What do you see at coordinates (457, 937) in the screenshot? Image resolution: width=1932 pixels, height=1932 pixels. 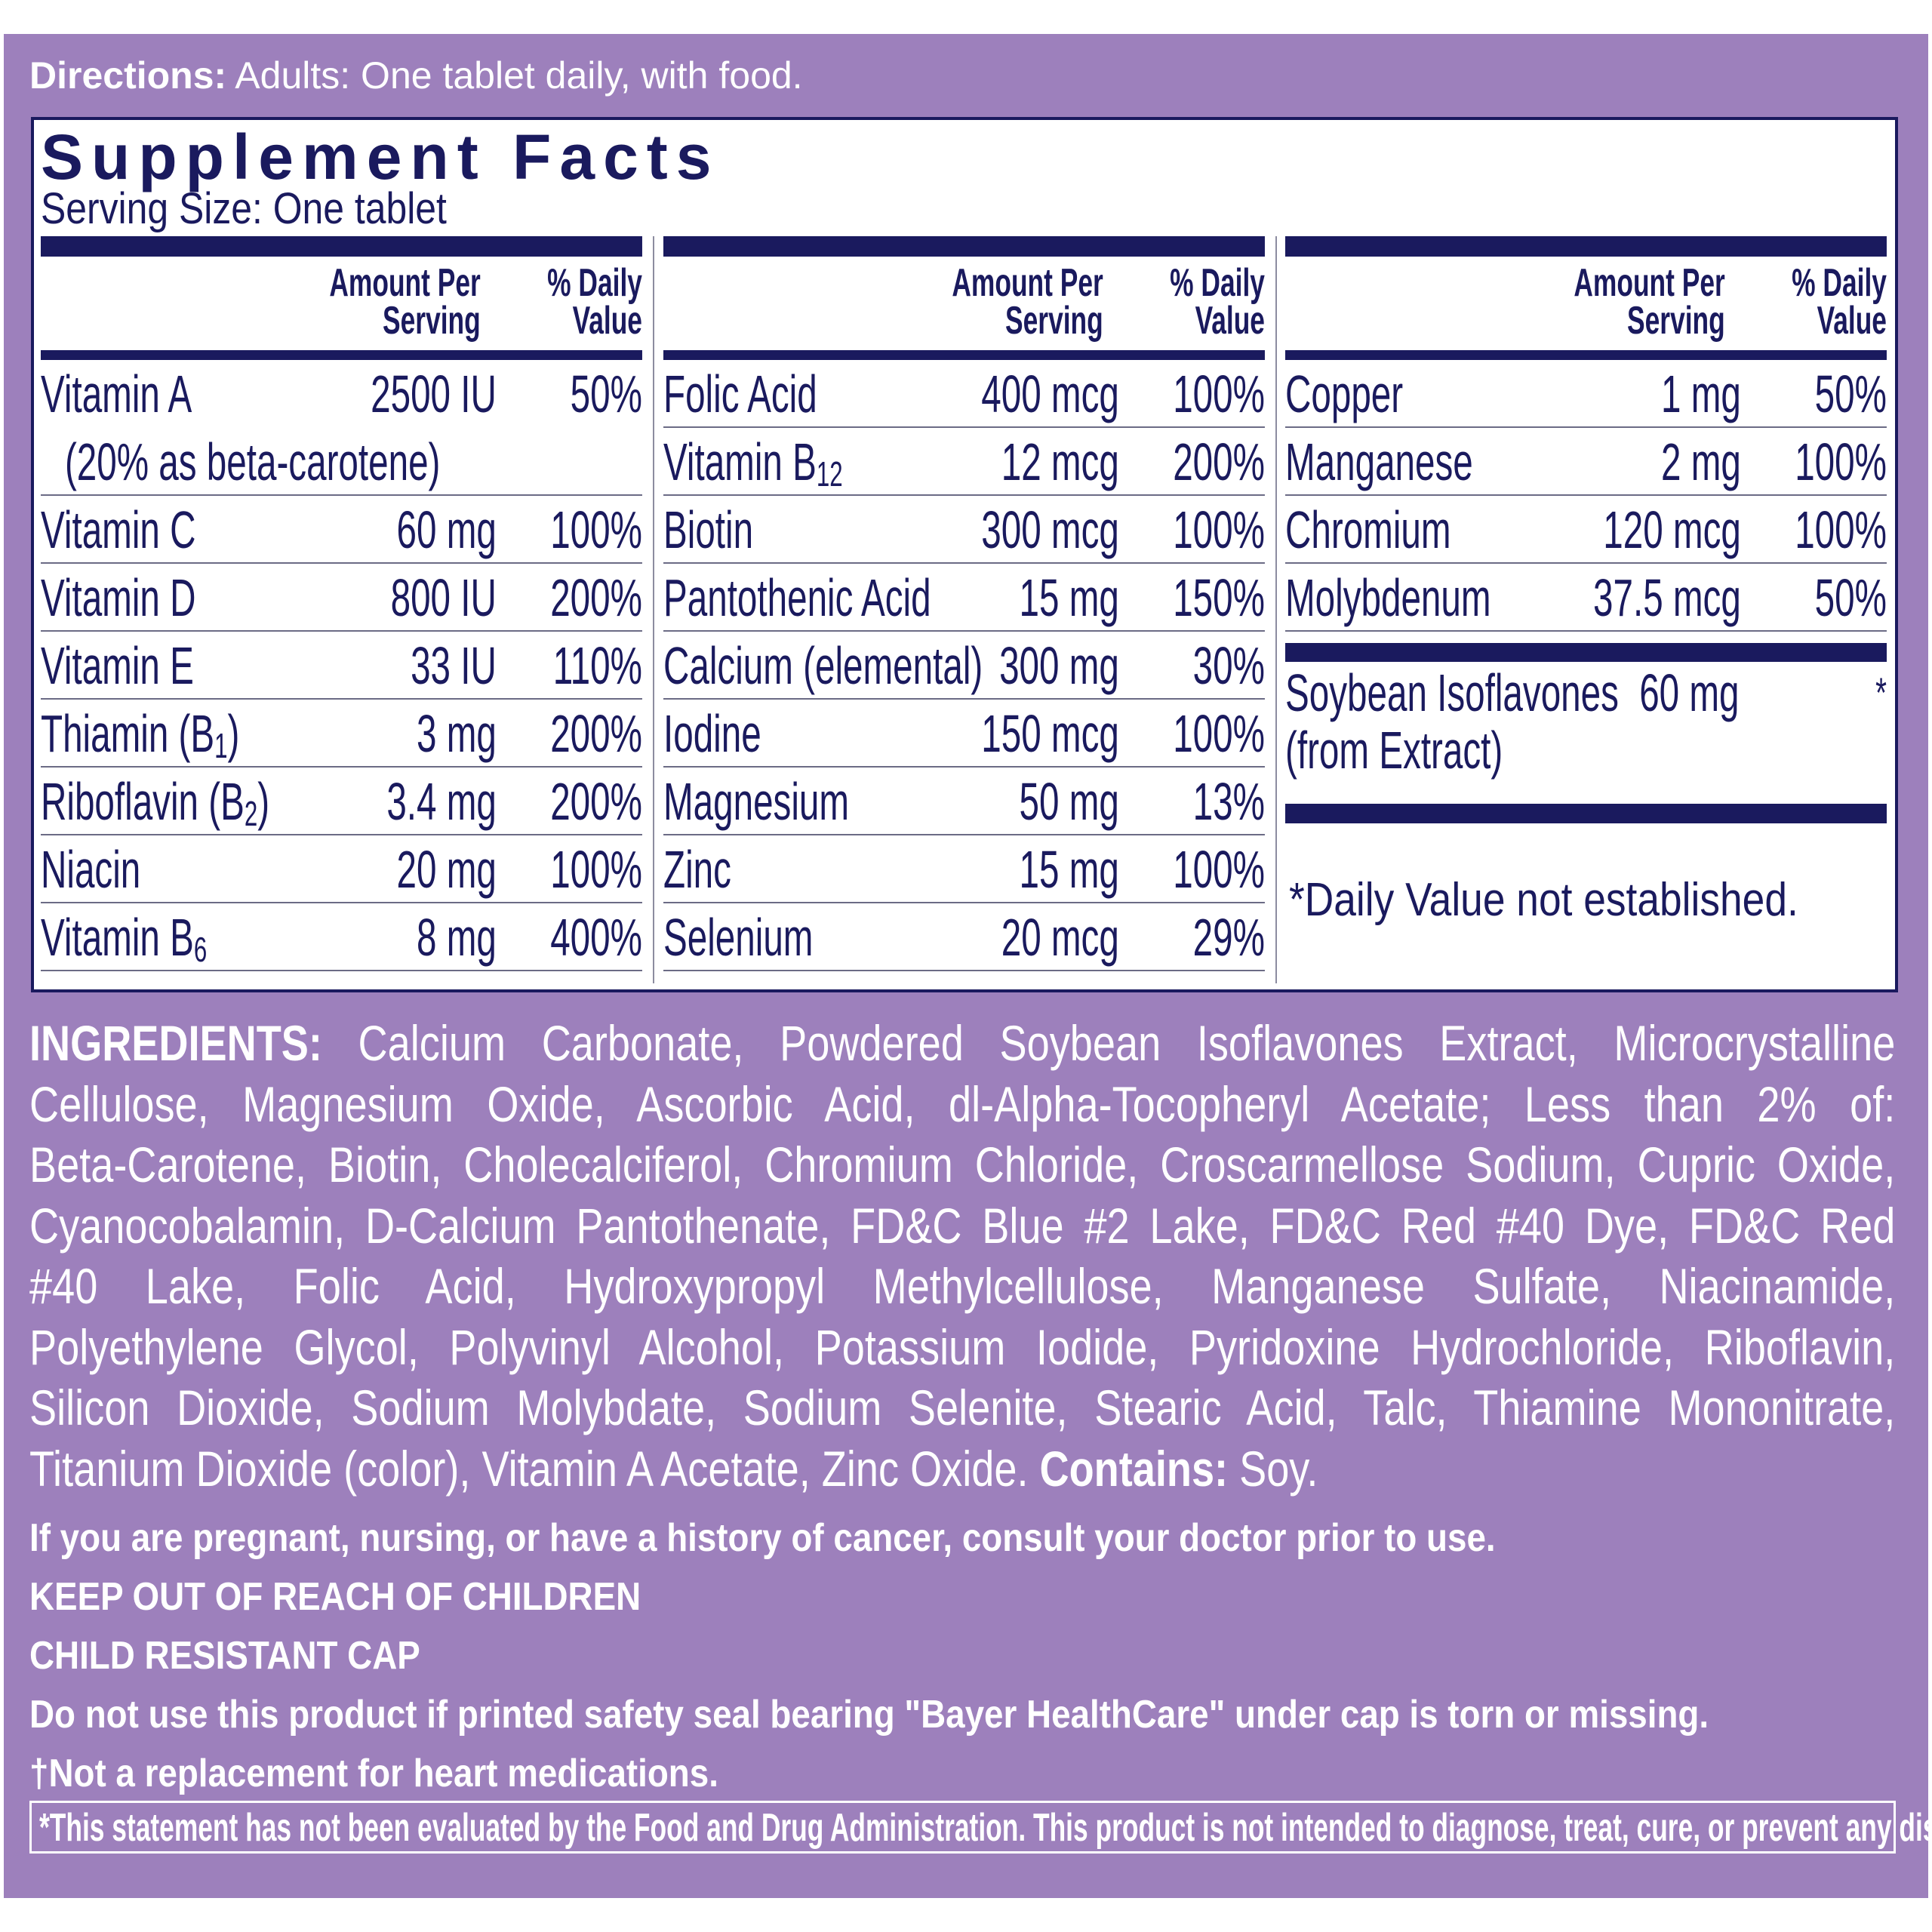 I see `nutrient-amount: 8 mg` at bounding box center [457, 937].